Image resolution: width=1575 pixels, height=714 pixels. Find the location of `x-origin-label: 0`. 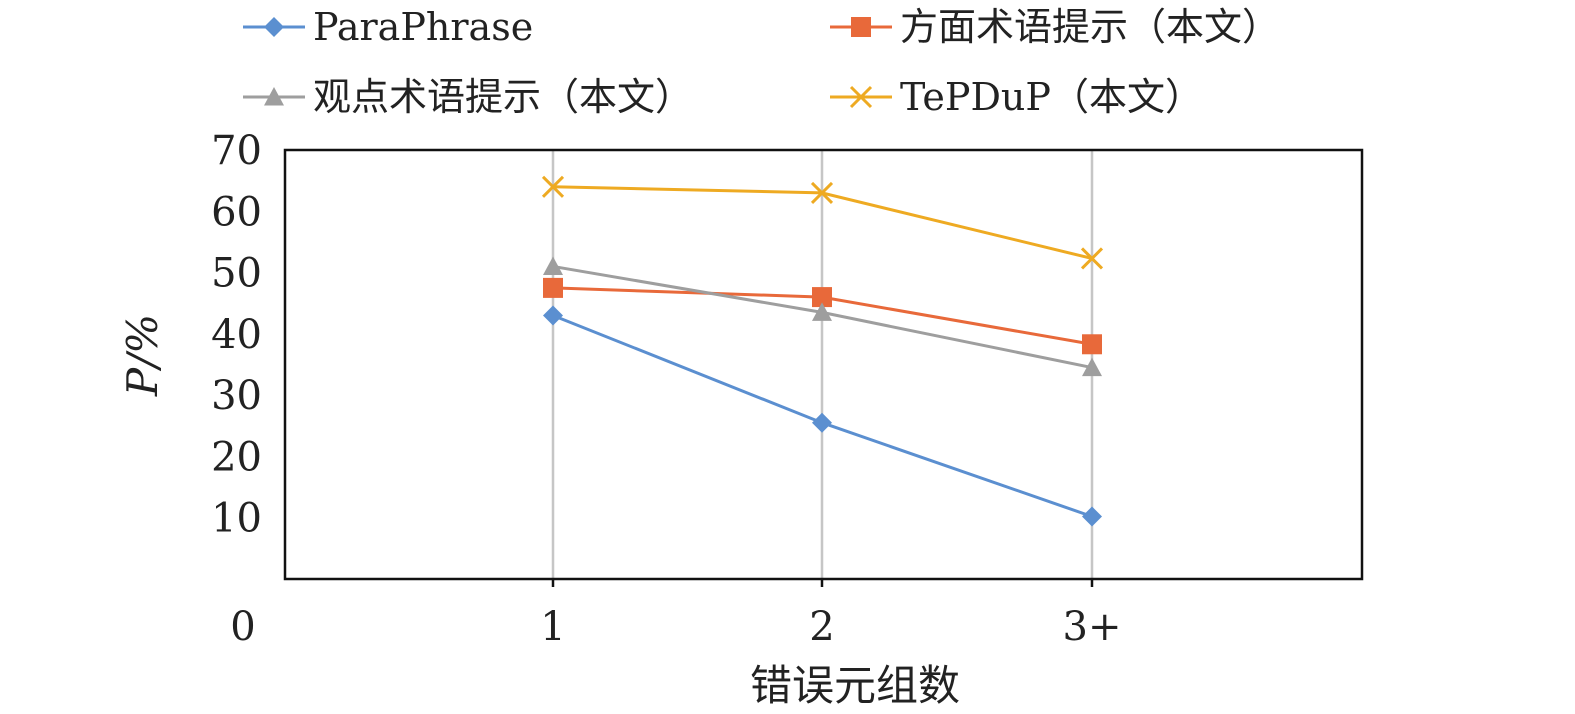

x-origin-label: 0 is located at coordinates (242, 627).